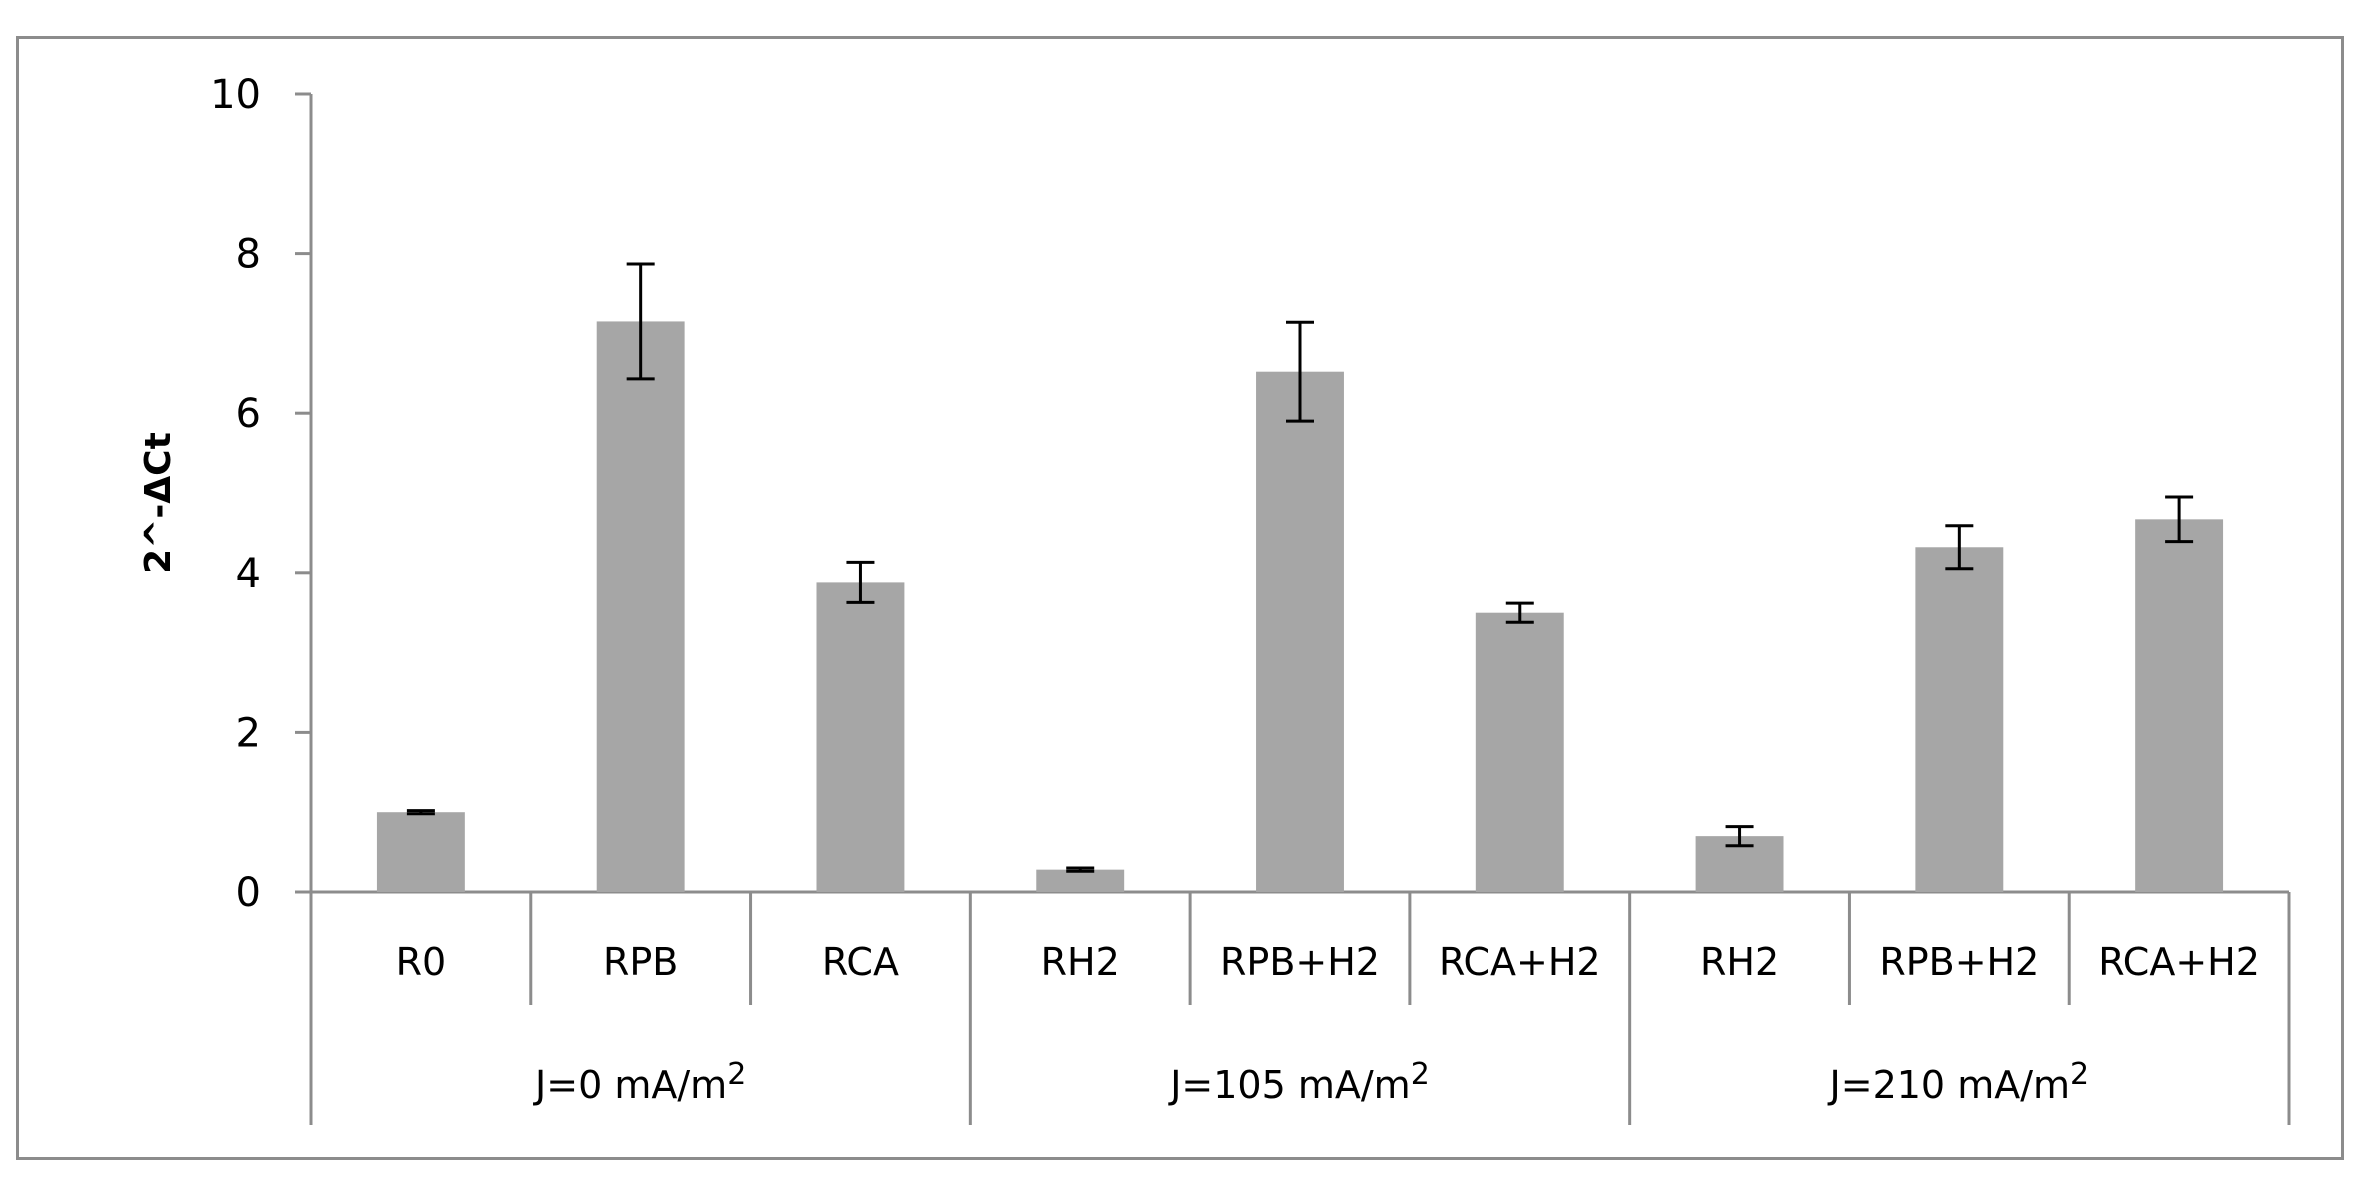 This screenshot has width=2360, height=1180. What do you see at coordinates (248, 414) in the screenshot?
I see `y-tick-label: 6` at bounding box center [248, 414].